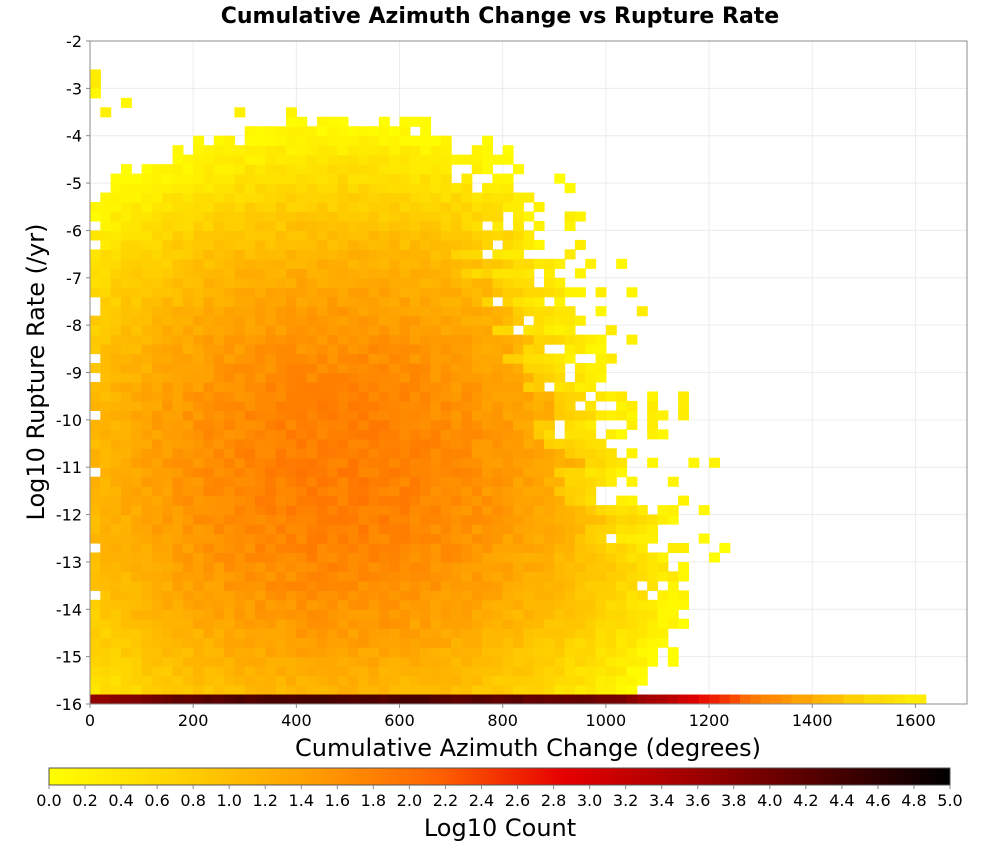 Image resolution: width=1000 pixels, height=850 pixels. What do you see at coordinates (606, 720) in the screenshot?
I see `x-tick-label: 1000` at bounding box center [606, 720].